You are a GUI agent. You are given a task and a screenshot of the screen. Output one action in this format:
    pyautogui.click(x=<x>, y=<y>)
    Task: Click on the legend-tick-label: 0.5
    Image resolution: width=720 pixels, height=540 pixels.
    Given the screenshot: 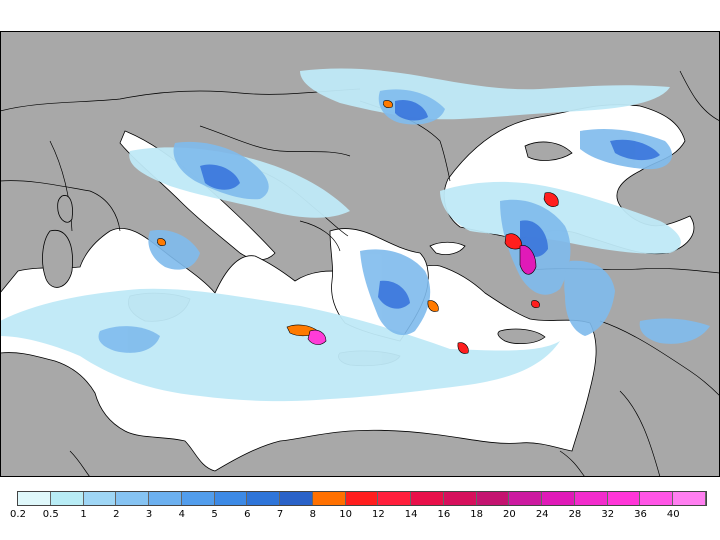 What is the action you would take?
    pyautogui.click(x=50, y=514)
    